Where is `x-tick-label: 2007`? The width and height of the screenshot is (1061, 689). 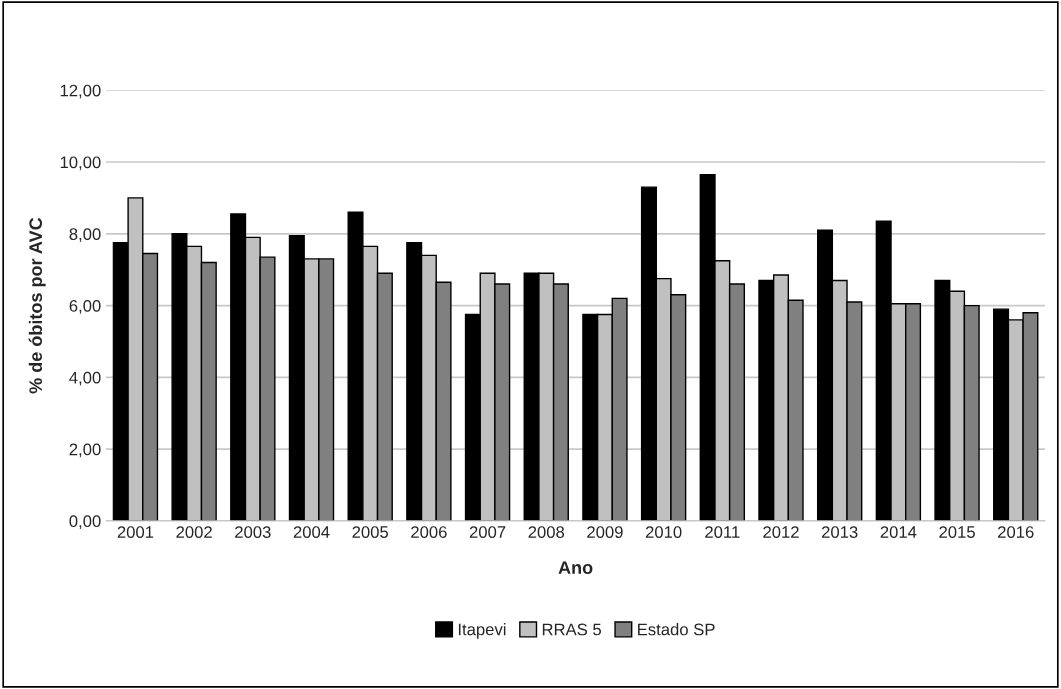 x-tick-label: 2007 is located at coordinates (487, 532).